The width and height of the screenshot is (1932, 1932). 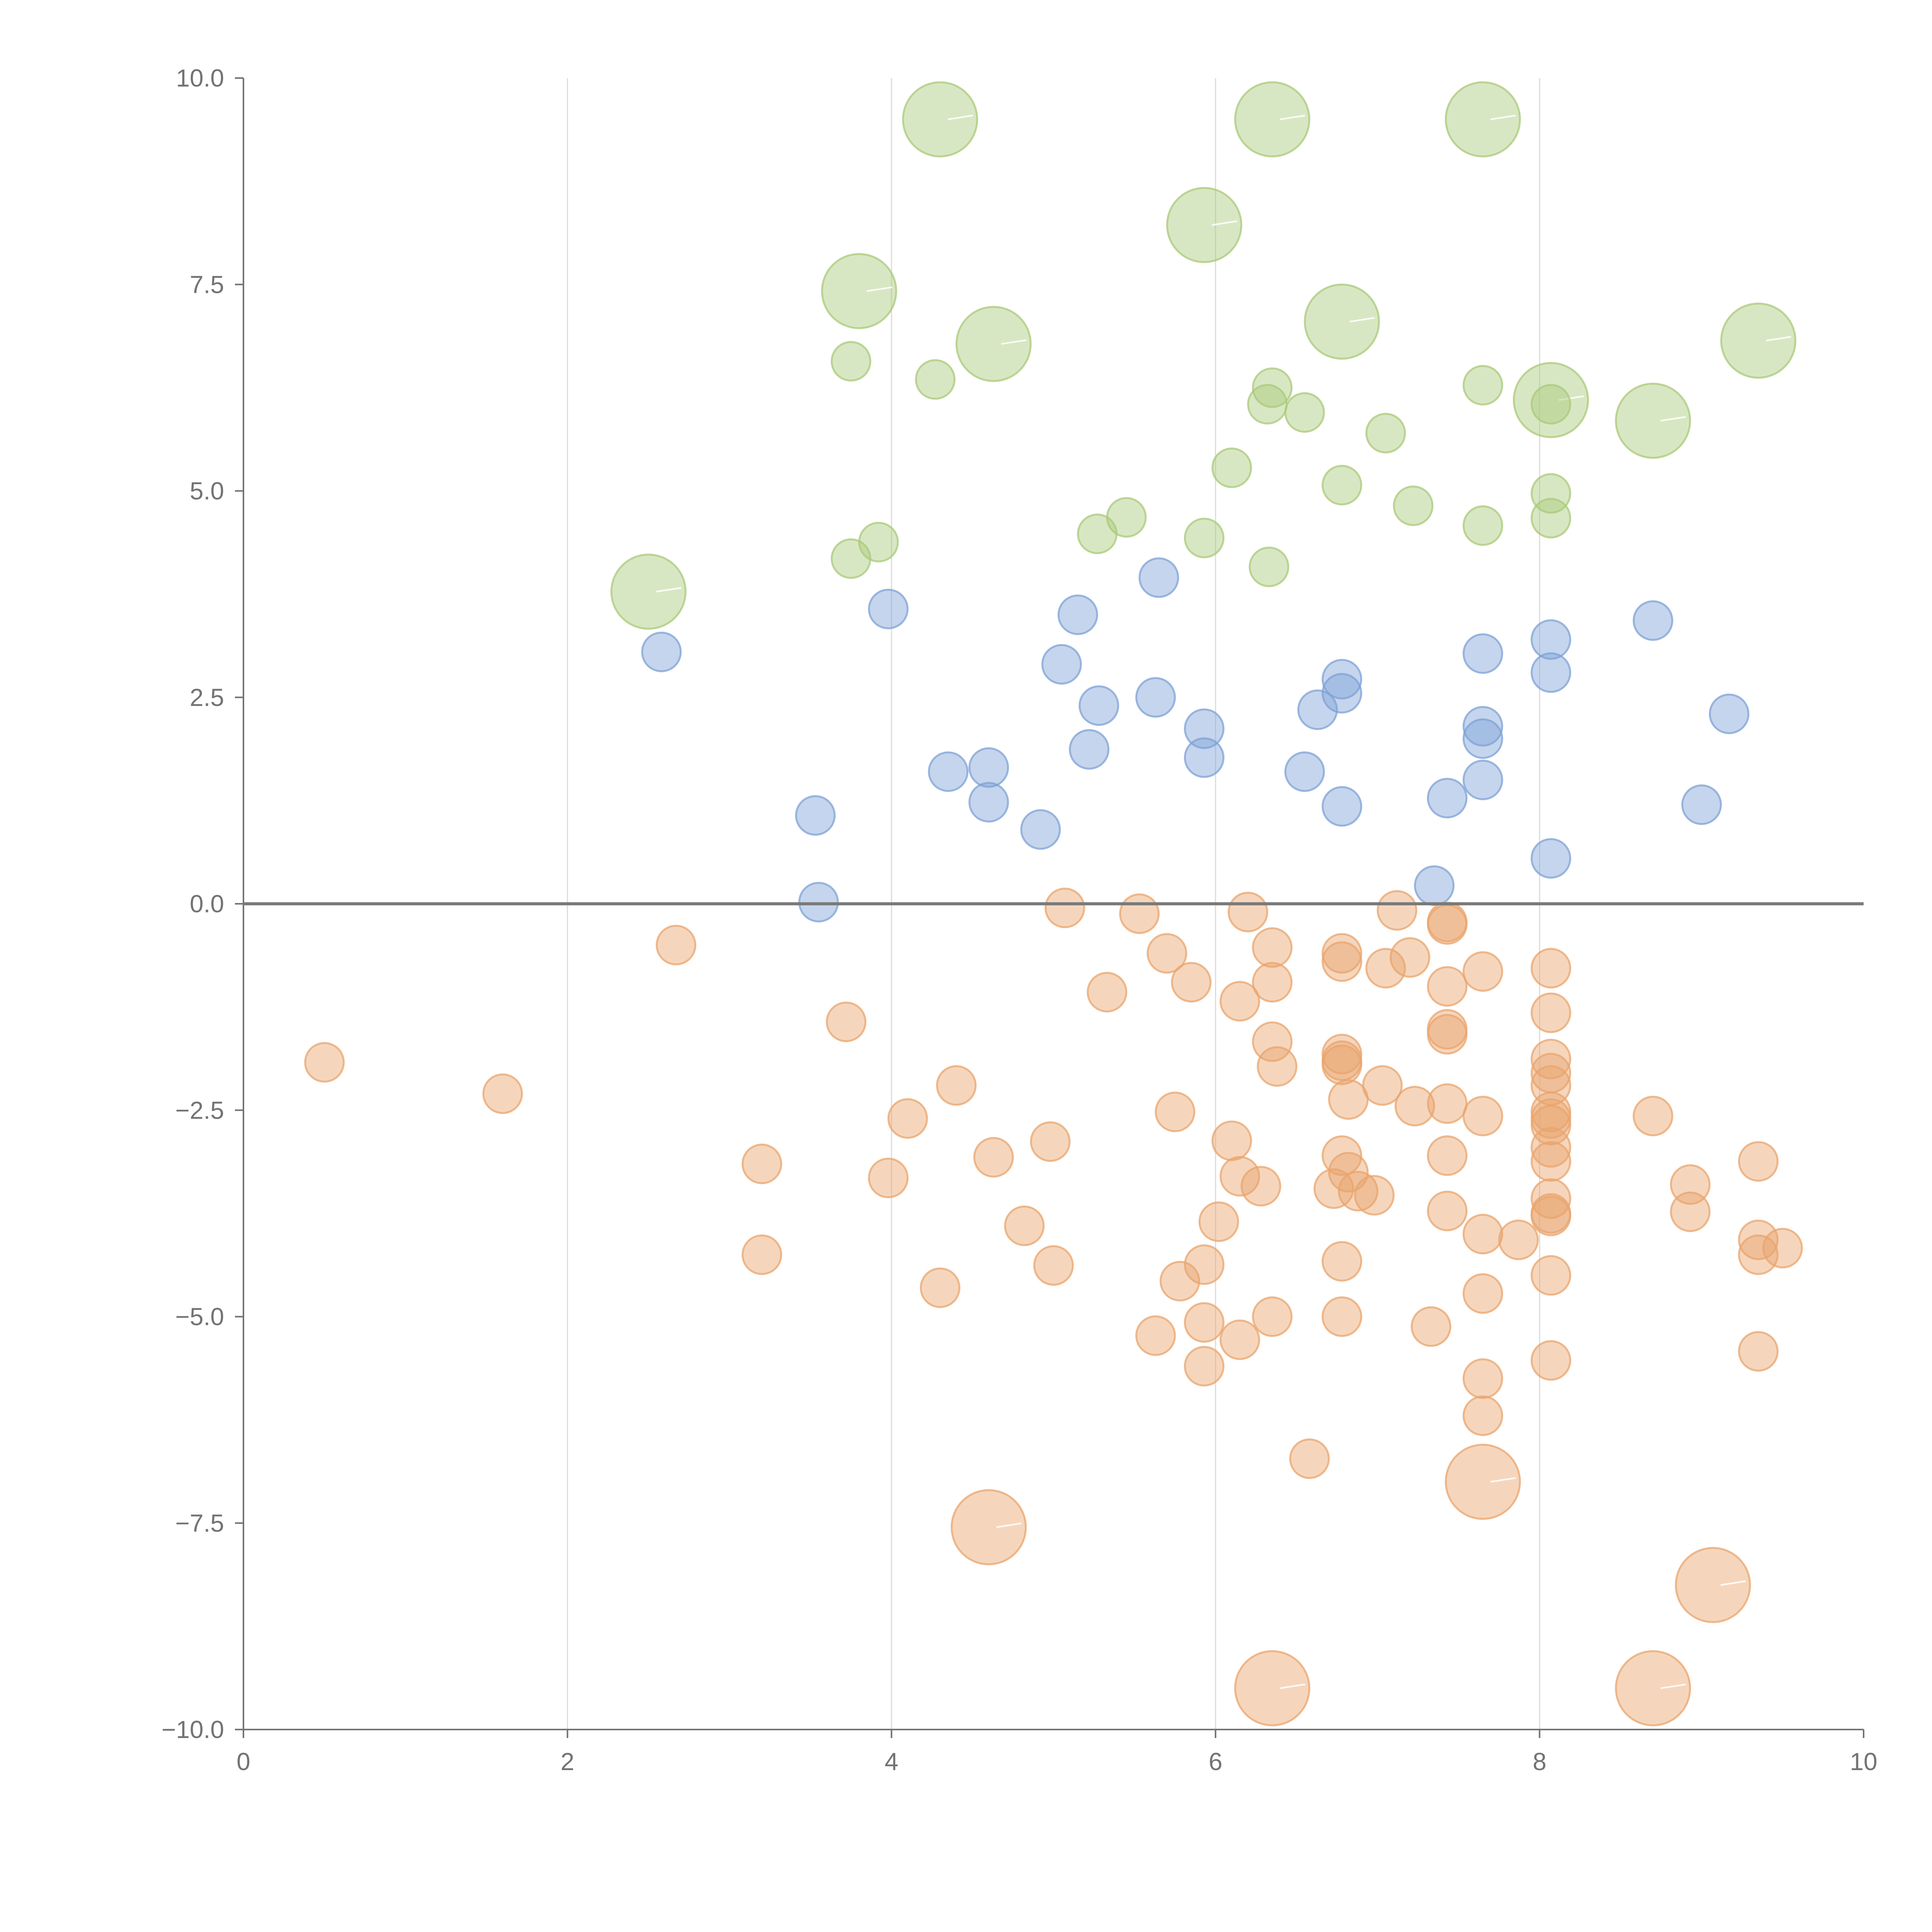 What do you see at coordinates (200, 78) in the screenshot?
I see `y-tick-label: 10.0` at bounding box center [200, 78].